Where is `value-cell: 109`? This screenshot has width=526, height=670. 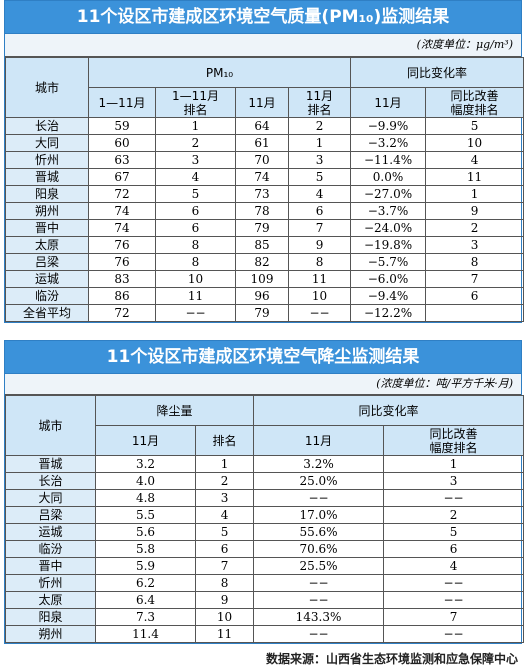 value-cell: 109 is located at coordinates (262, 279).